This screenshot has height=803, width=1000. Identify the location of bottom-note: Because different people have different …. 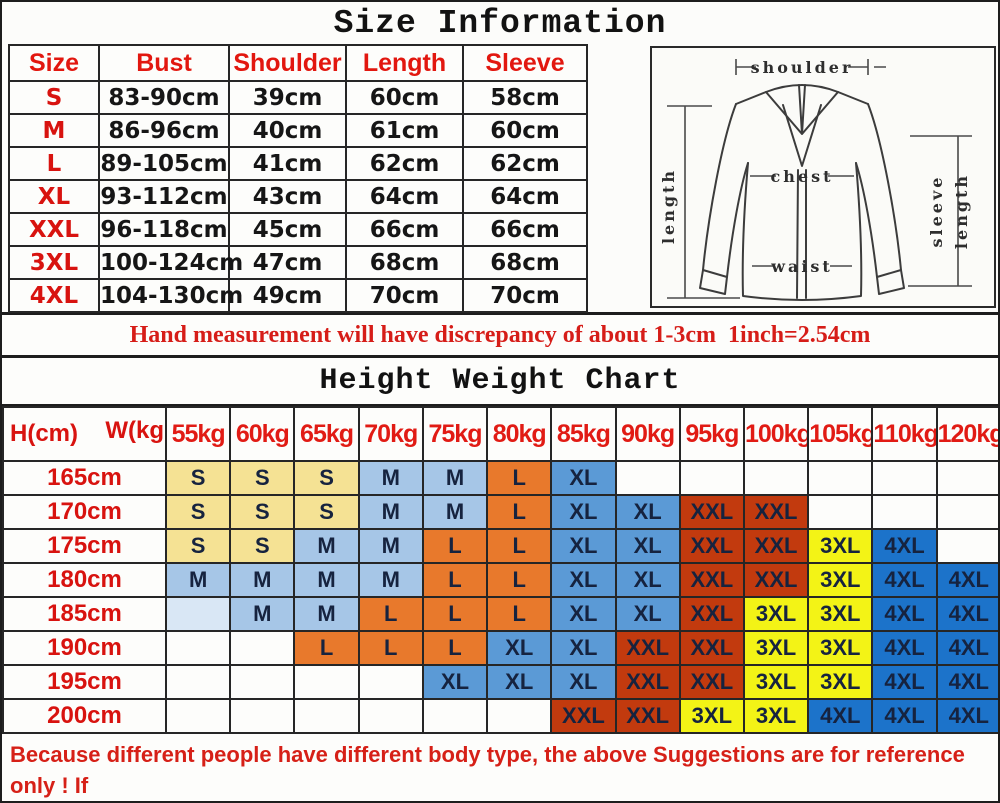
(500, 767).